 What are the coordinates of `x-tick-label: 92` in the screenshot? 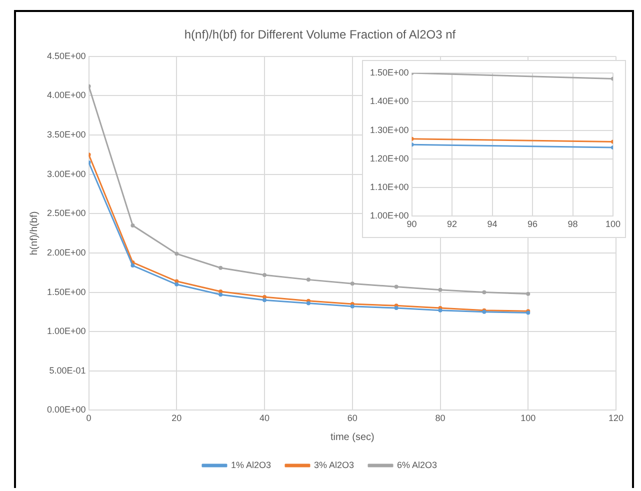 It's located at (452, 224).